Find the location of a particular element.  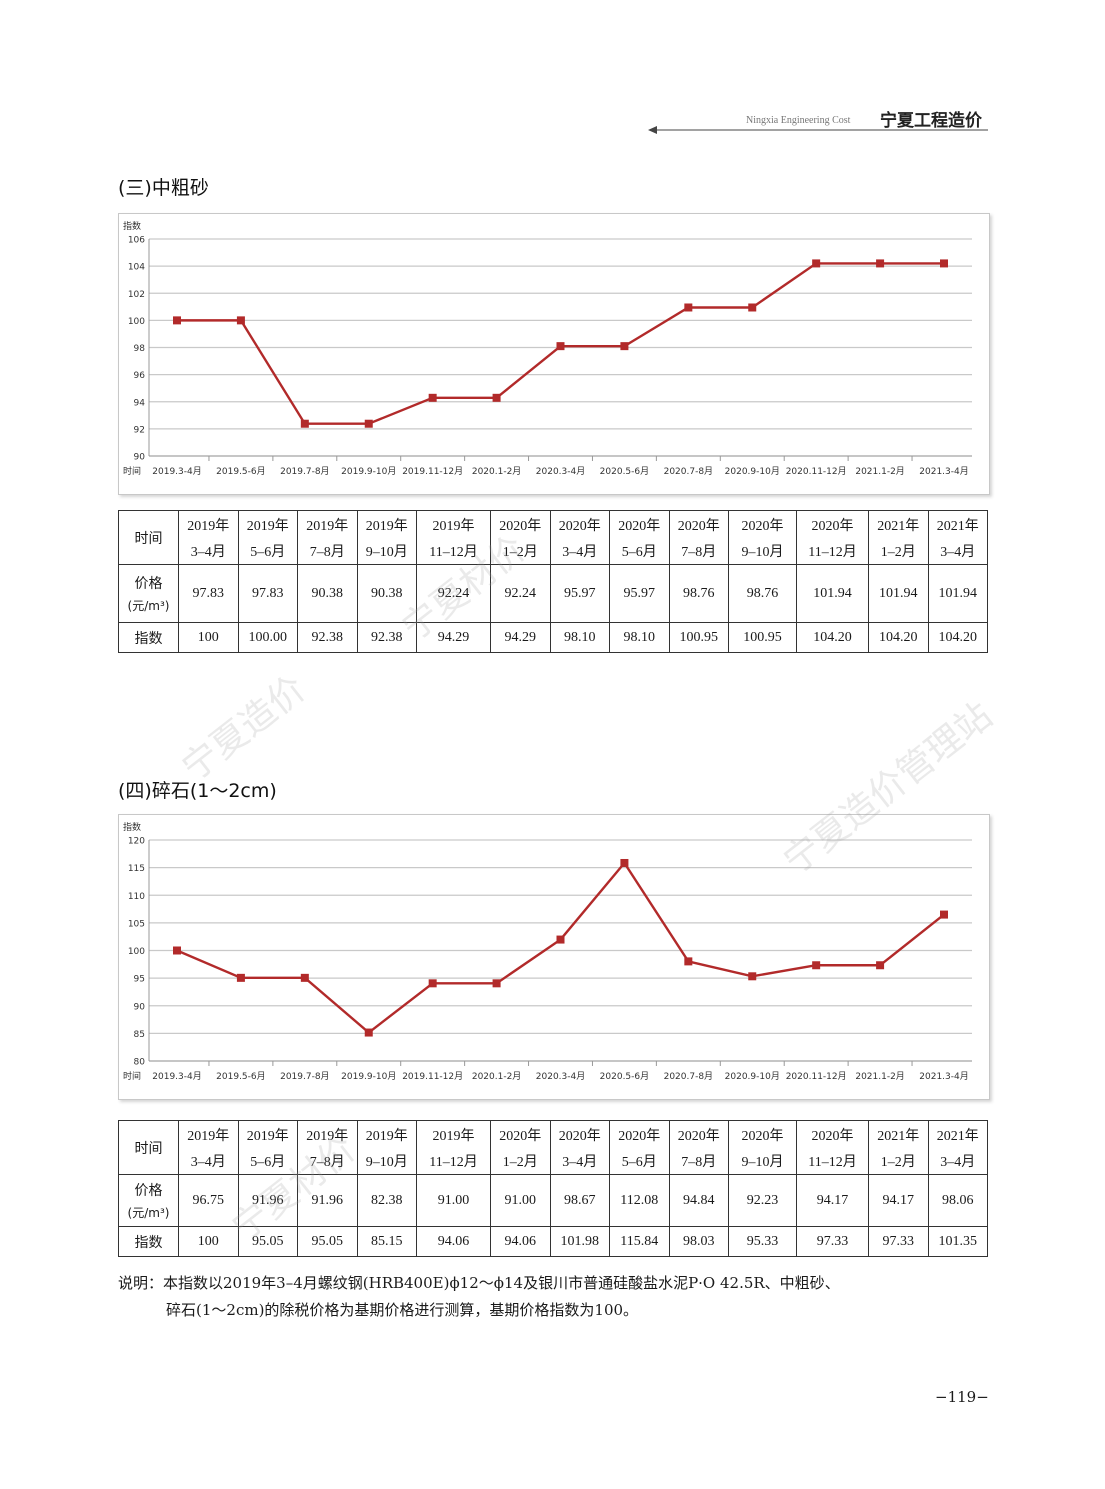

index-cell: 97.33 is located at coordinates (832, 1241).